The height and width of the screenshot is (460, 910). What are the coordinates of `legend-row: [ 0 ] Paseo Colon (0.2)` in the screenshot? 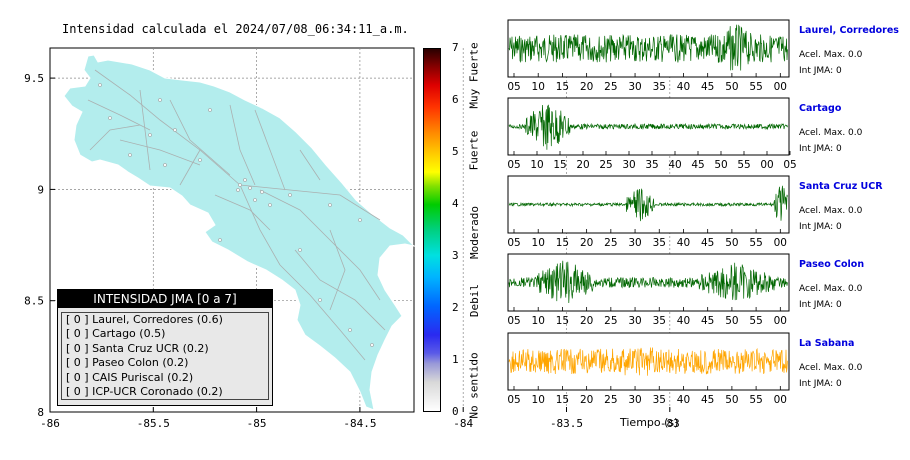 It's located at (127, 363).